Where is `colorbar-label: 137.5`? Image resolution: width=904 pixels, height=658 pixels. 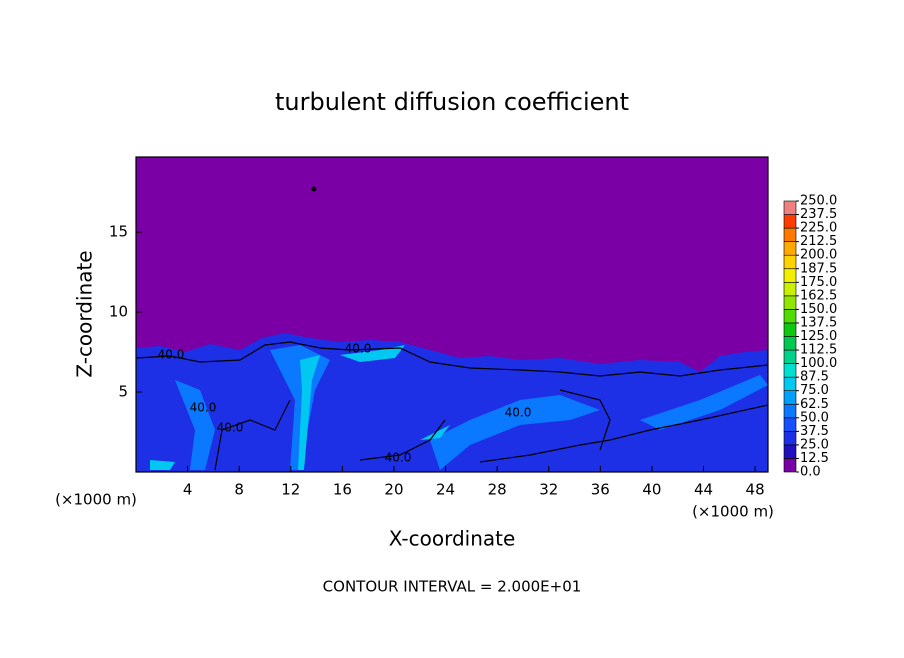
colorbar-label: 137.5 is located at coordinates (818, 322).